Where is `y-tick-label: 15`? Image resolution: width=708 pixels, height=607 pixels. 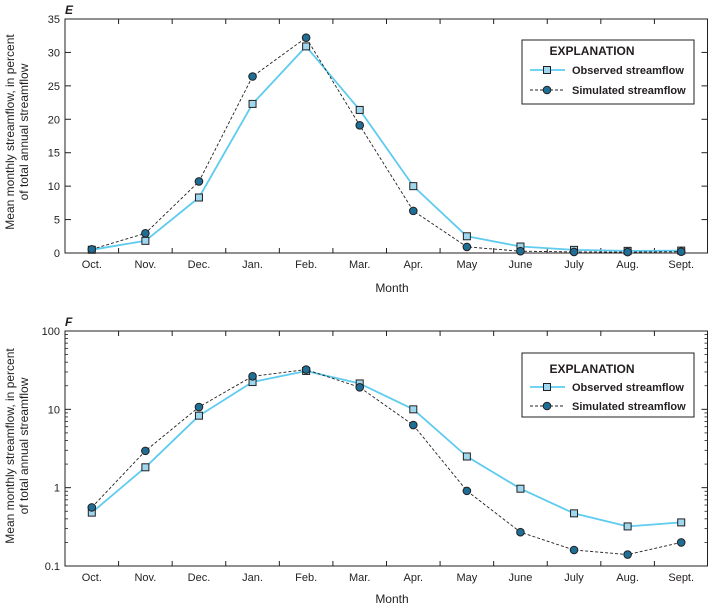
y-tick-label: 15 is located at coordinates (54, 154).